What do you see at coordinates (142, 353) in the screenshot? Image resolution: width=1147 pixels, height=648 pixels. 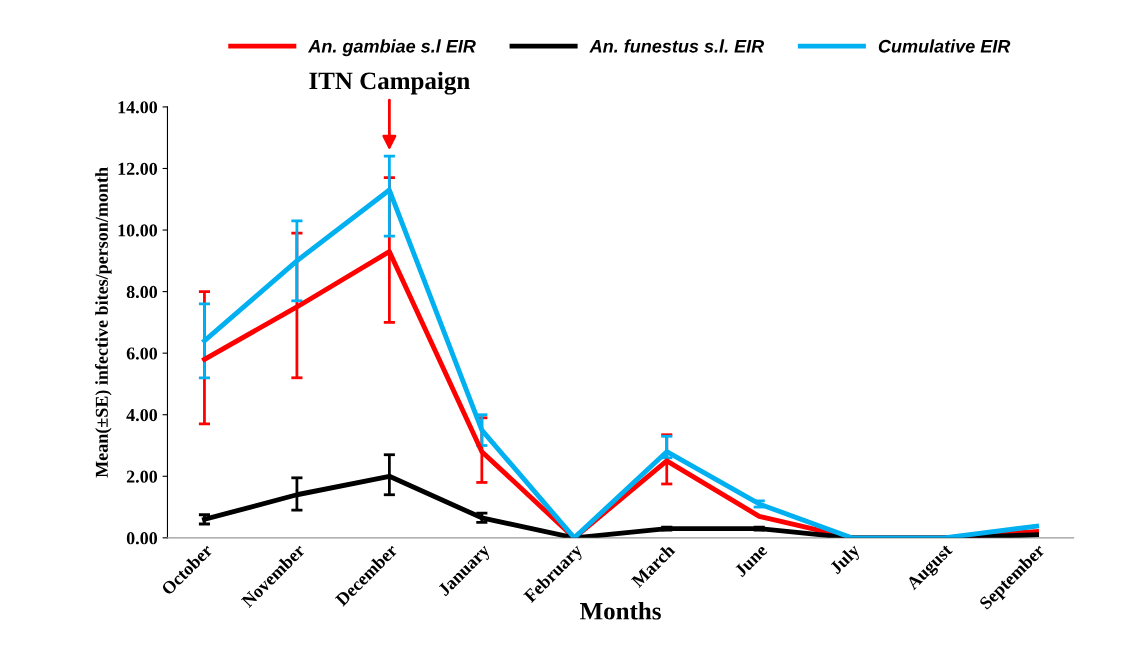 I see `y-tick-label: 6.00` at bounding box center [142, 353].